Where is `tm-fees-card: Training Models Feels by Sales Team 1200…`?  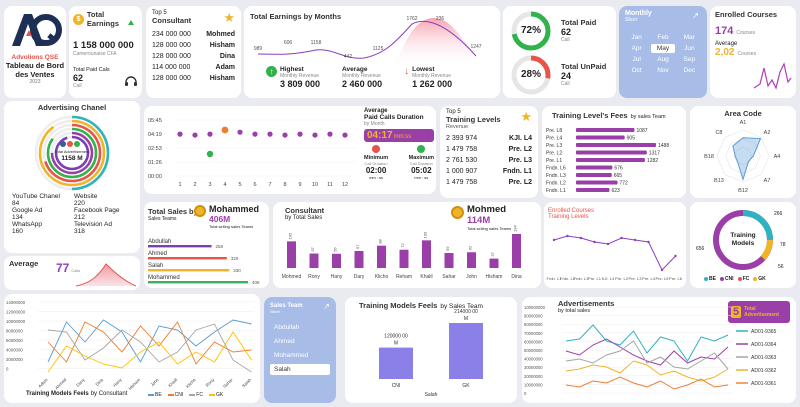
tm-fees-card: Training Models Feels by Sales Team 1200… is located at coordinates (431, 350).